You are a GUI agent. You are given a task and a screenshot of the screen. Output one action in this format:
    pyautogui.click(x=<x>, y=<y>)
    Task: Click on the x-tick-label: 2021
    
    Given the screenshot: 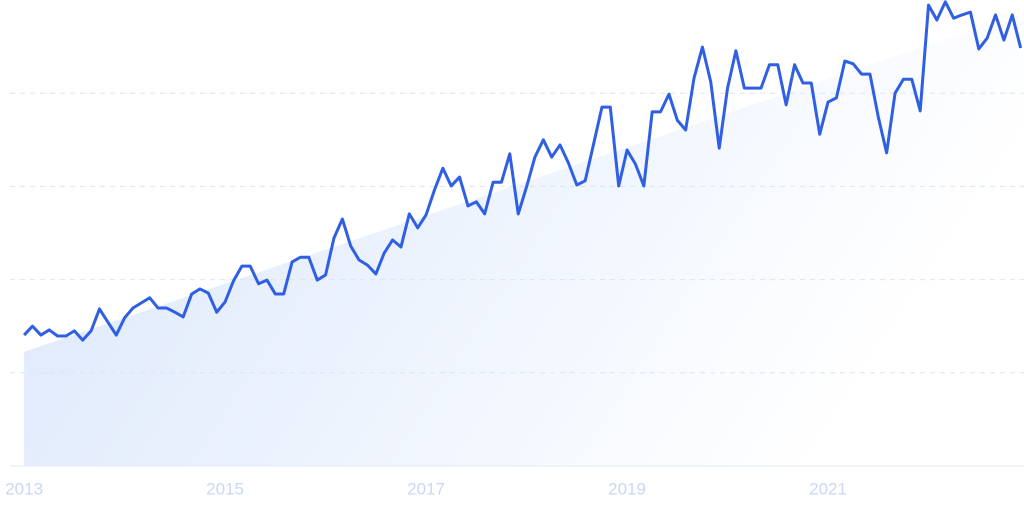 What is the action you would take?
    pyautogui.click(x=828, y=488)
    